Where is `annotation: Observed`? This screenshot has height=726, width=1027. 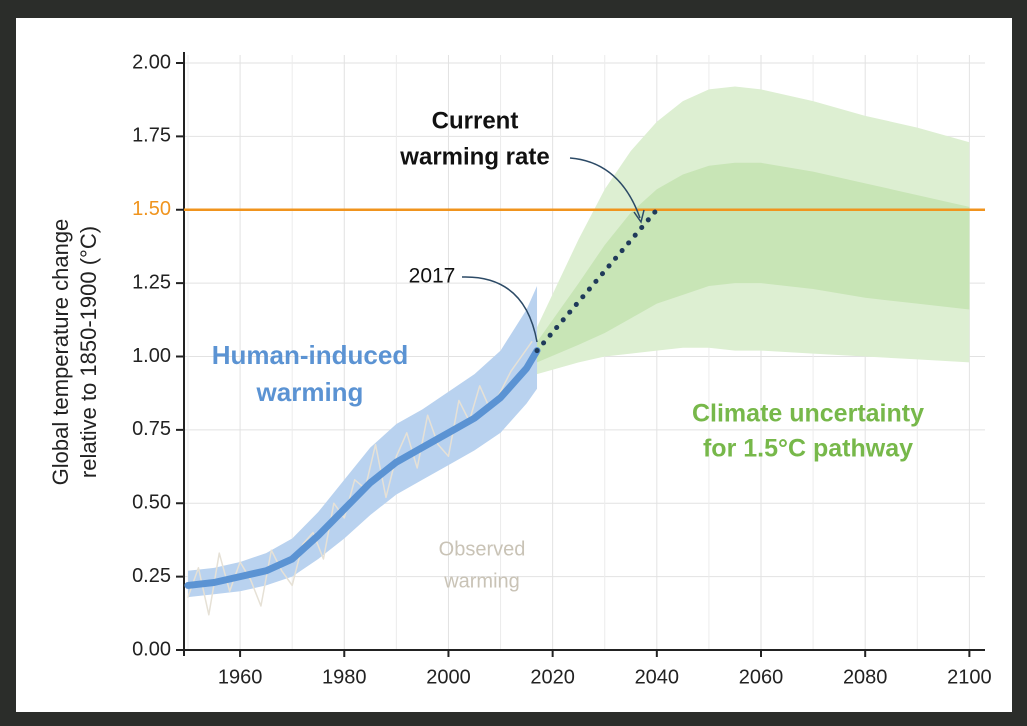 annotation: Observed is located at coordinates (482, 549).